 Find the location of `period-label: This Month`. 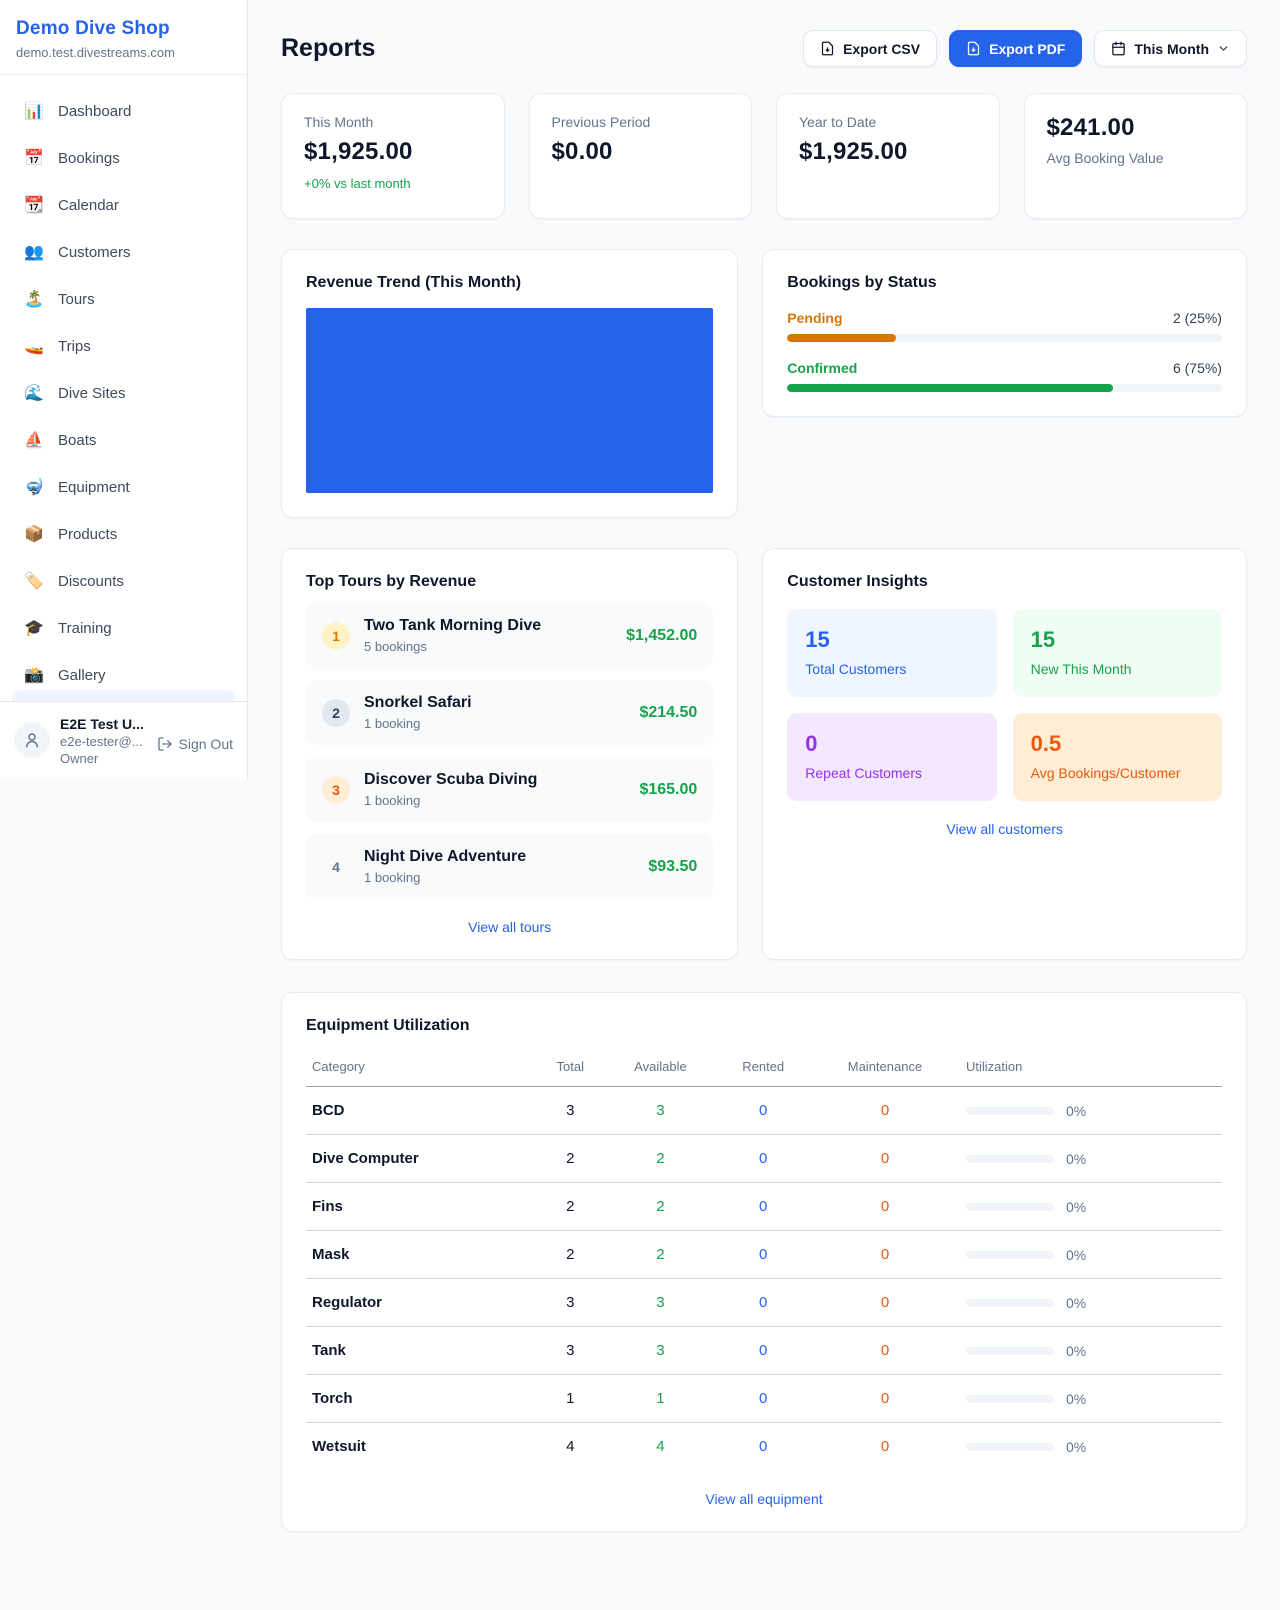

period-label: This Month is located at coordinates (1171, 48).